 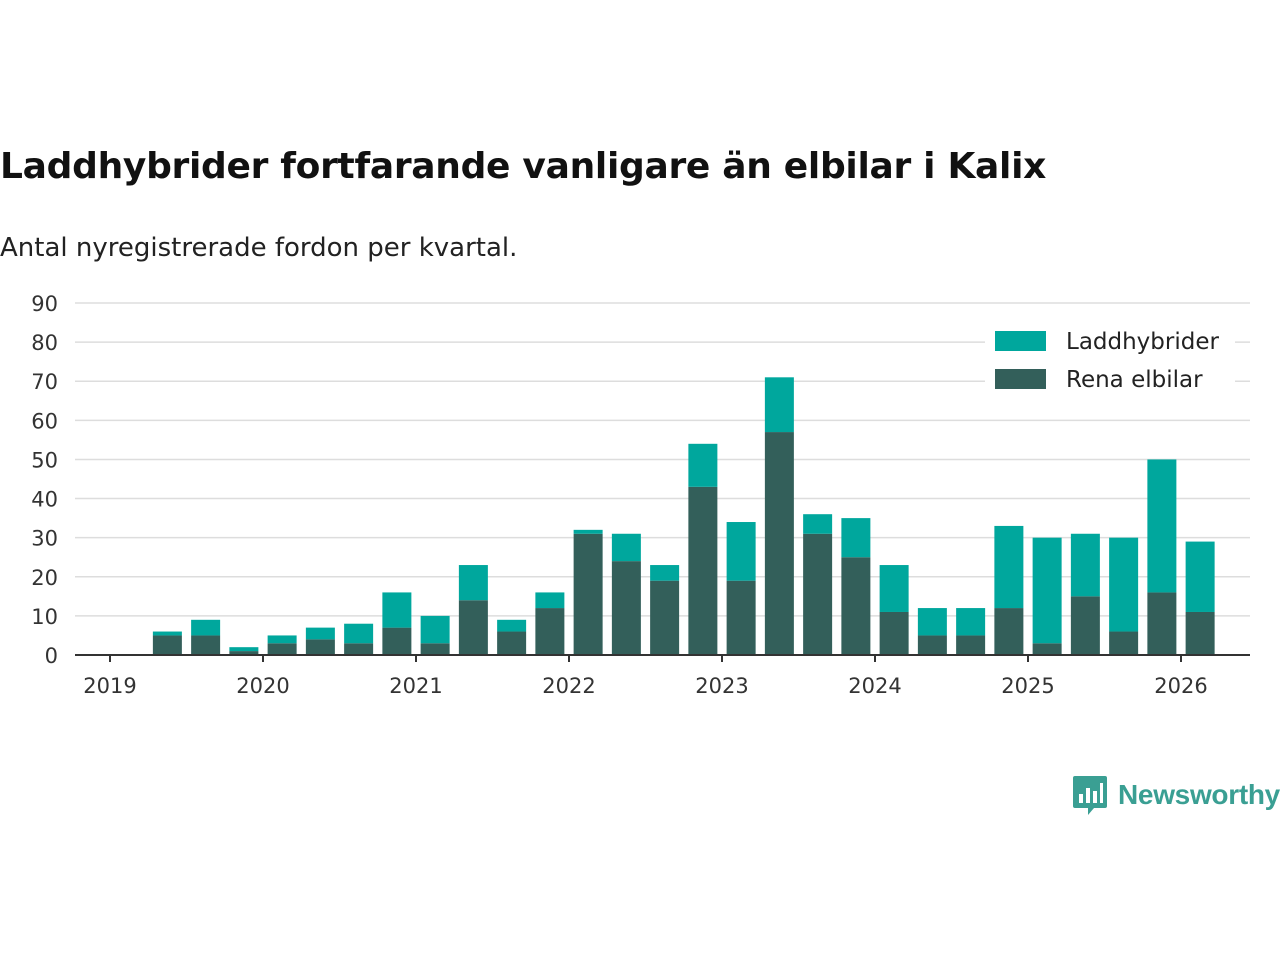 I want to click on legend-item-rena-elbilar-swatch, so click(x=1020, y=379).